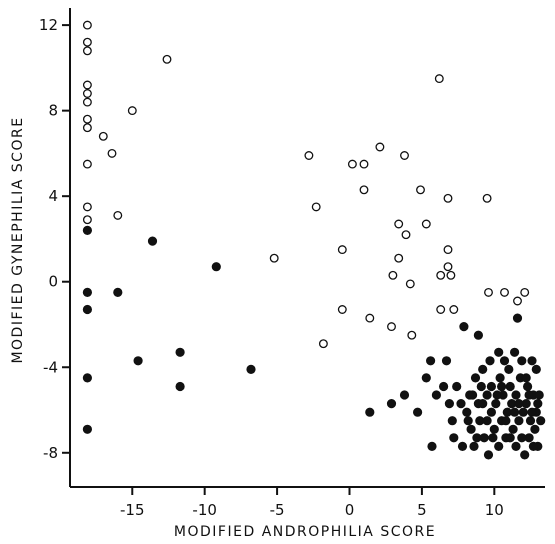 This screenshot has width=555, height=544. I want to click on x-tick-label: -10, so click(204, 510).